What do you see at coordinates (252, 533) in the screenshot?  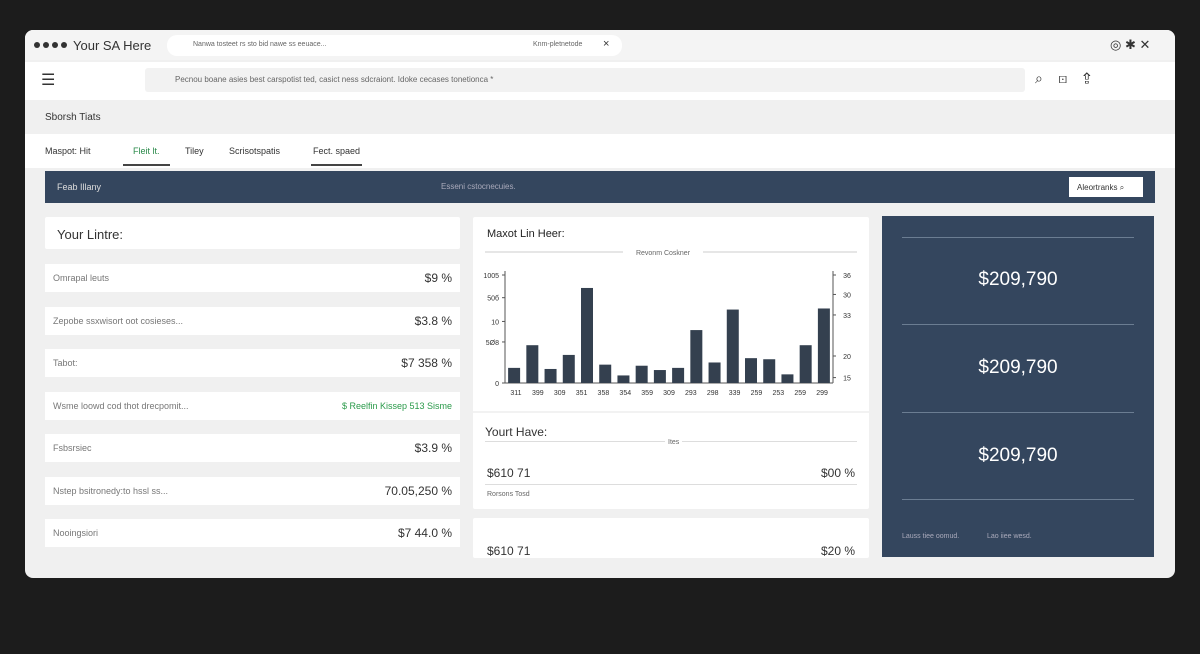 I see `table-row: Nooingsiori $7 44.0 %` at bounding box center [252, 533].